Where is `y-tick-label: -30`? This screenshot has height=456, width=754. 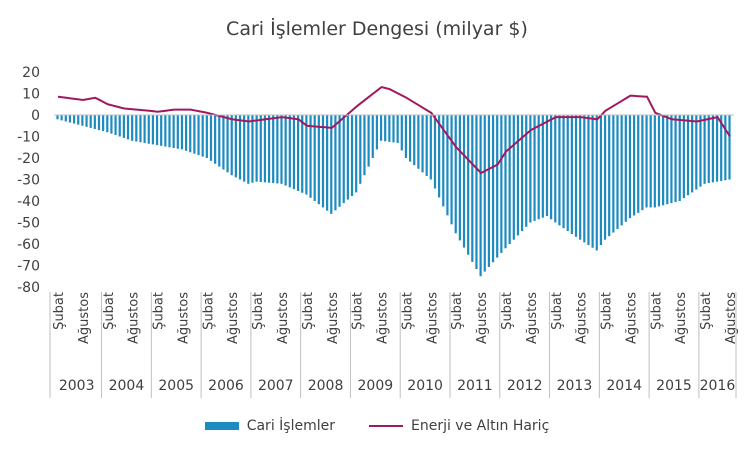 y-tick-label: -30 is located at coordinates (28, 181).